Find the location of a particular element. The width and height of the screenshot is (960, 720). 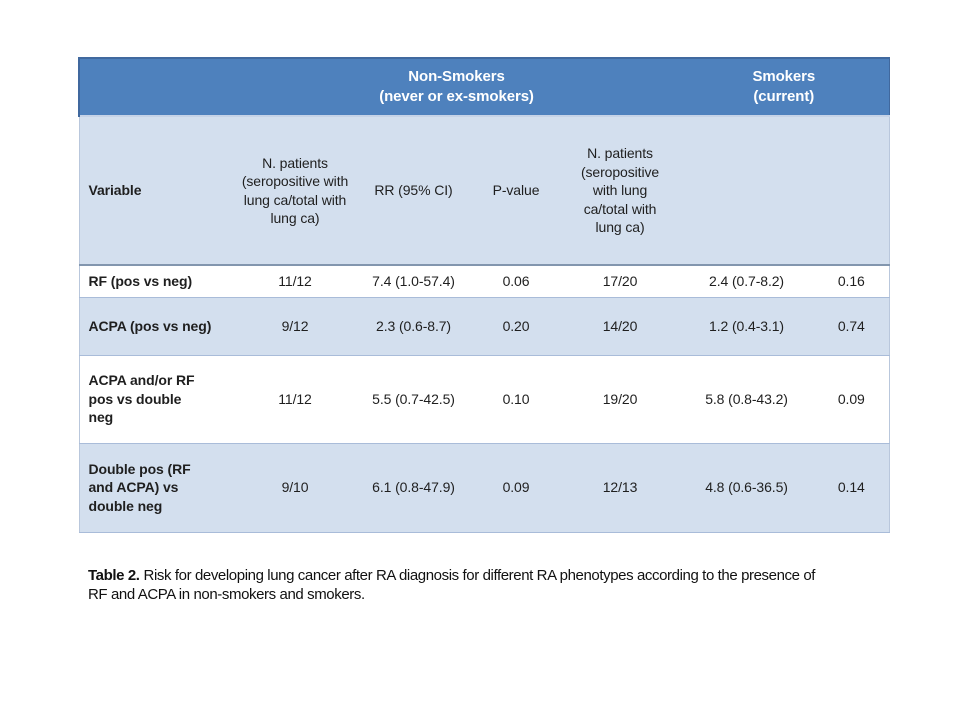

cell-acpa-or-rf-variable-line3: neg is located at coordinates (101, 417).